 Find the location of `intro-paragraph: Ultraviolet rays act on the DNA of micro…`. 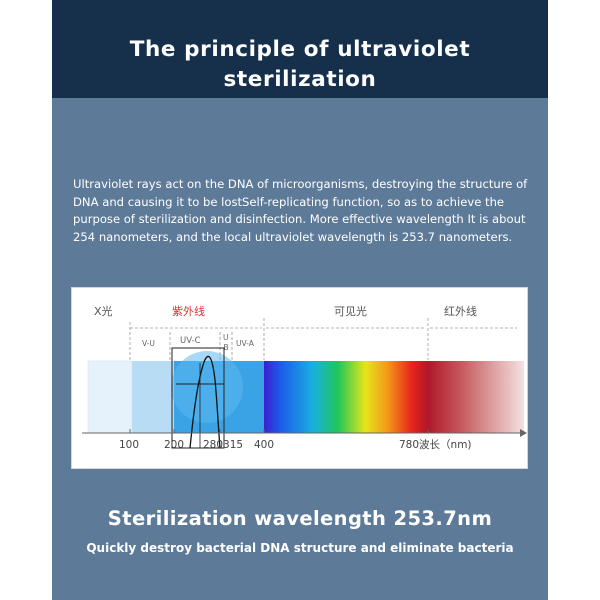

intro-paragraph: Ultraviolet rays act on the DNA of micro… is located at coordinates (300, 210).